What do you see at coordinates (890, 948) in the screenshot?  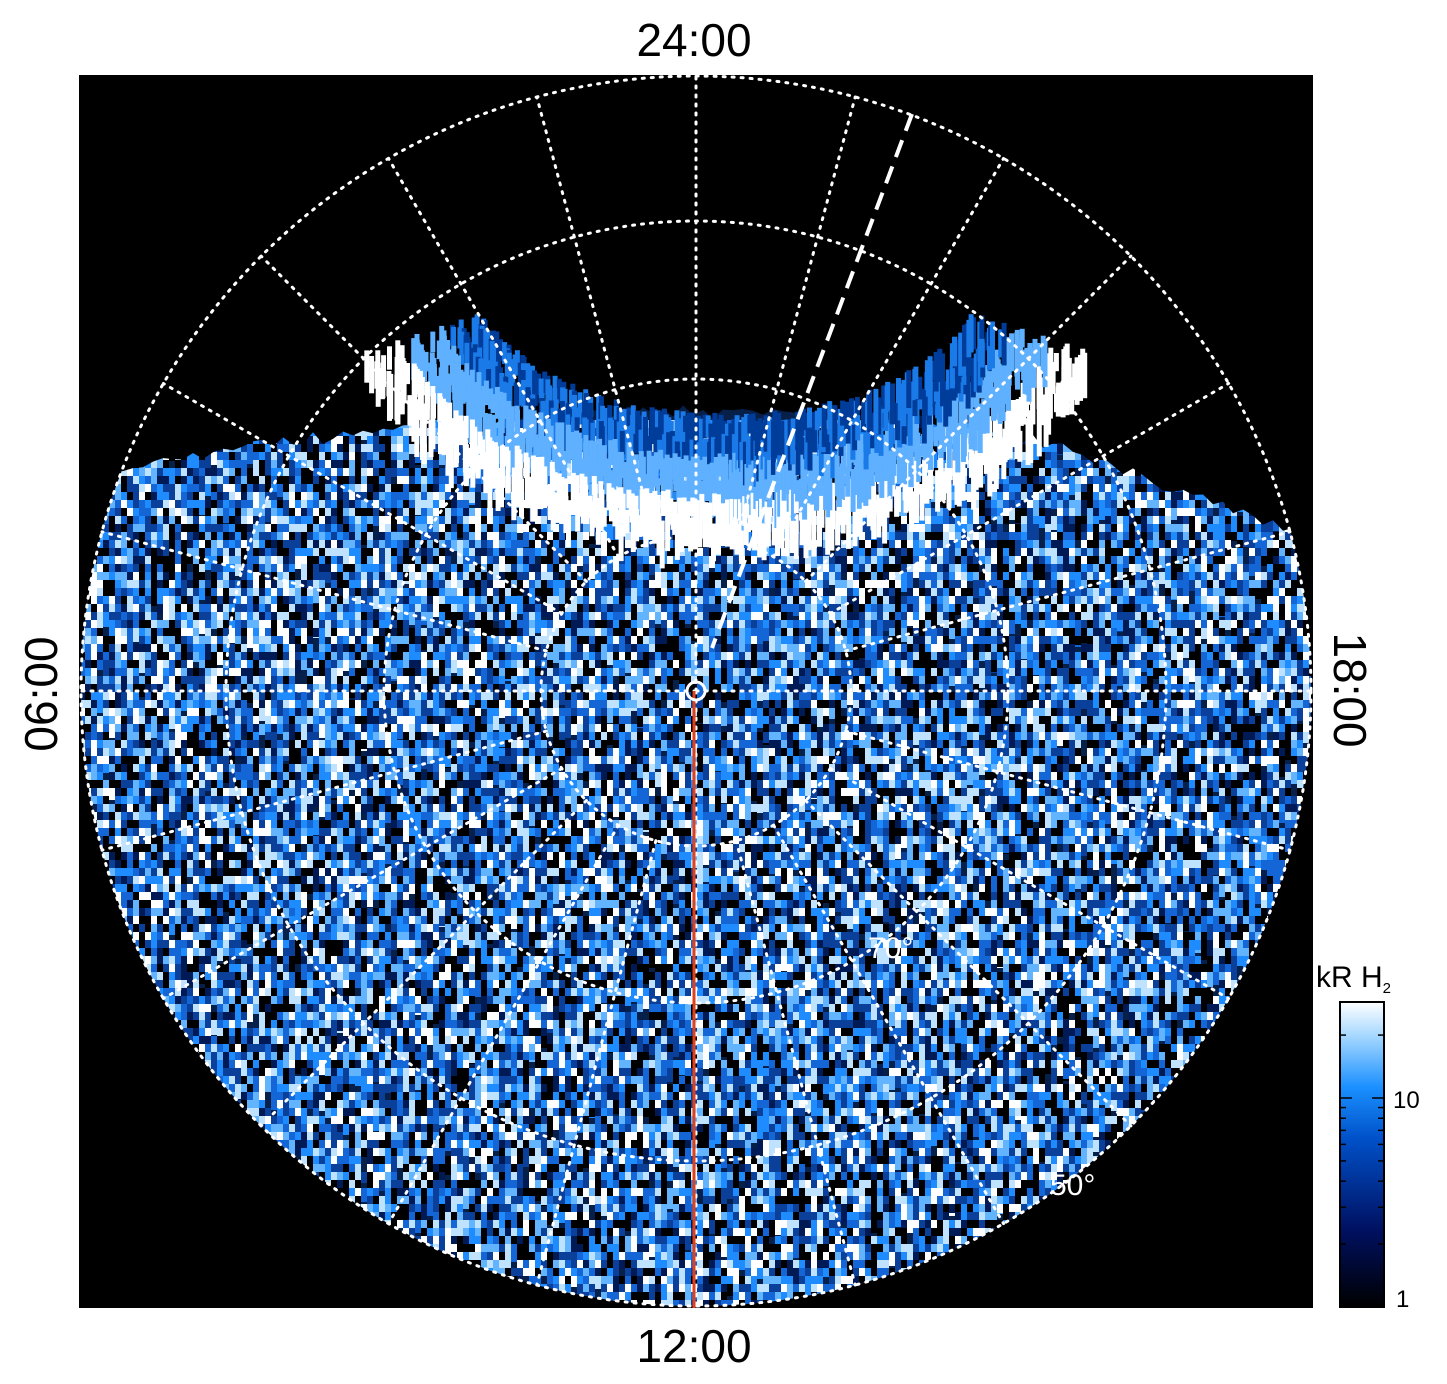 I see `latitude-label-70: 70°` at bounding box center [890, 948].